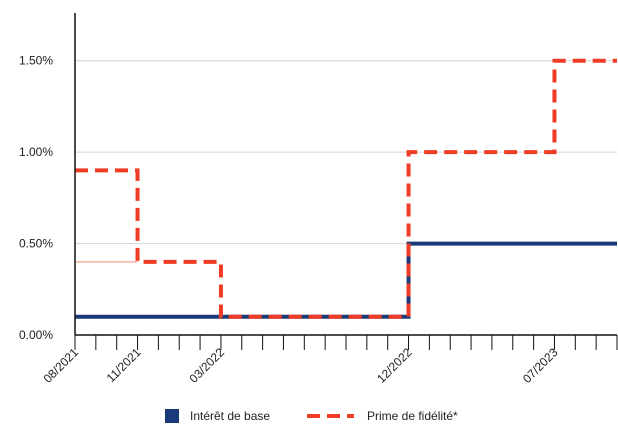  What do you see at coordinates (36, 198) in the screenshot?
I see `y-tick-labels: 0.00% 0.50% 1.00% 1.50%` at bounding box center [36, 198].